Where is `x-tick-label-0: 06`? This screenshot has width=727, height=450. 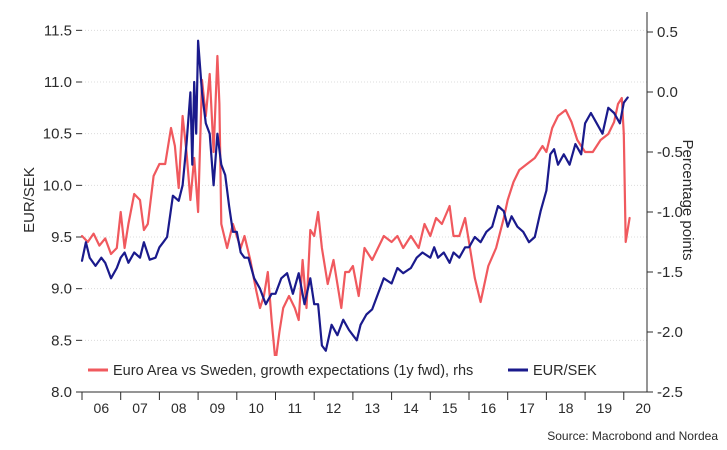
x-tick-label-0: 06 is located at coordinates (102, 408).